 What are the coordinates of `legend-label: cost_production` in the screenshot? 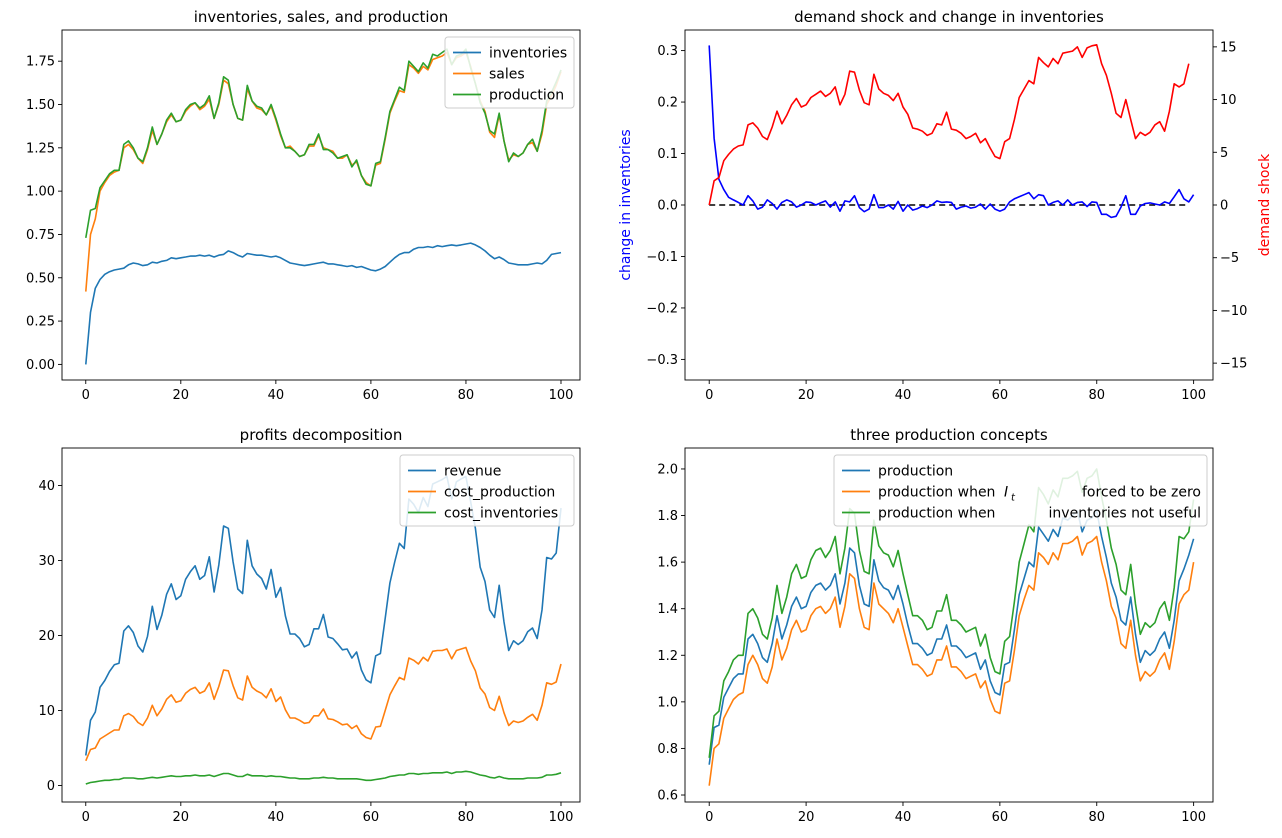 It's located at (499, 493).